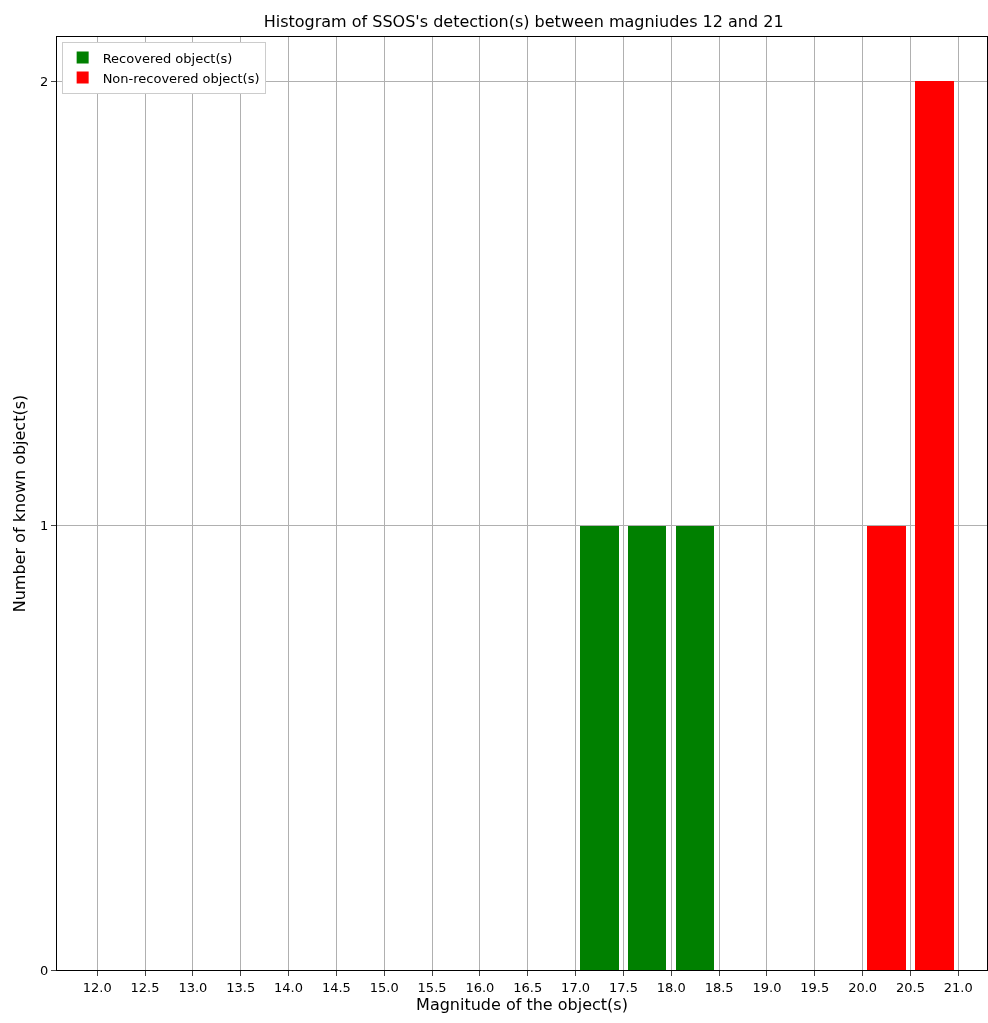 The image size is (988, 1023). Describe the element at coordinates (336, 987) in the screenshot. I see `x-tick-label: 14.5` at that location.